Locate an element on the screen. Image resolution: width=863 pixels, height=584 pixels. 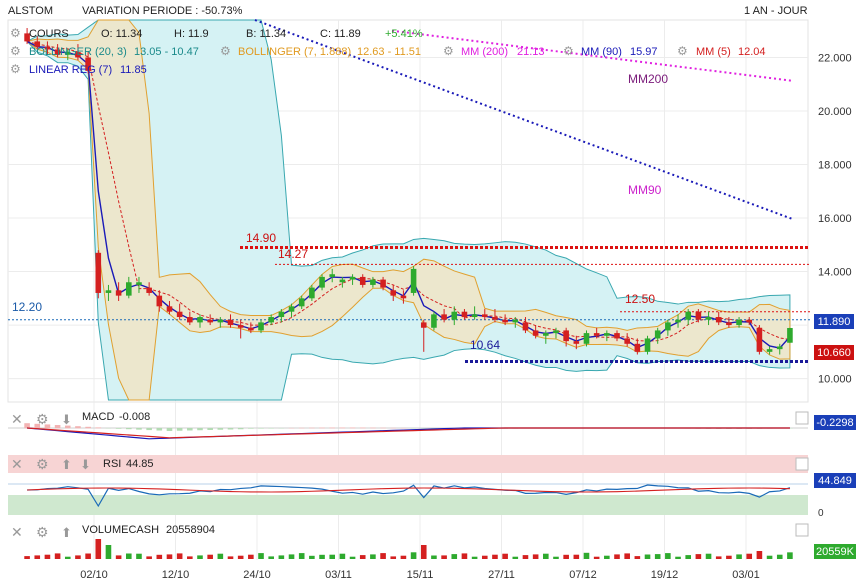
y-tick-label: 10.000 is located at coordinates (835, 380).